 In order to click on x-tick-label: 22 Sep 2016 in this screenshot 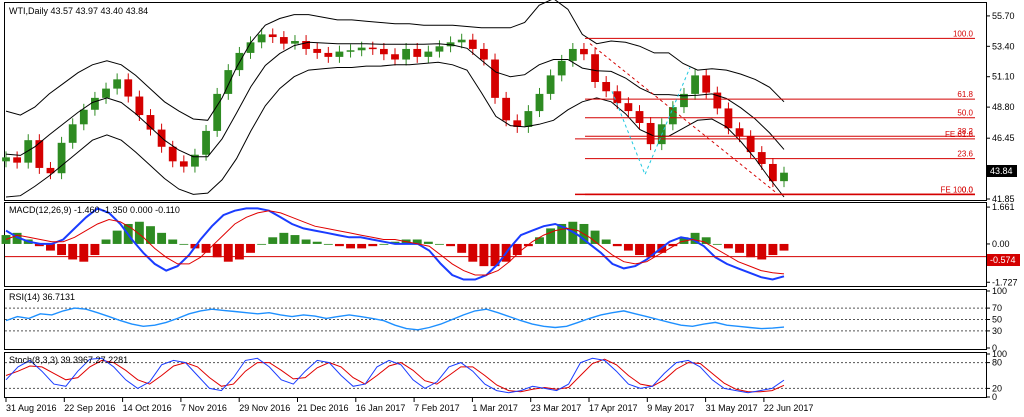, I will do `click(89, 408)`.